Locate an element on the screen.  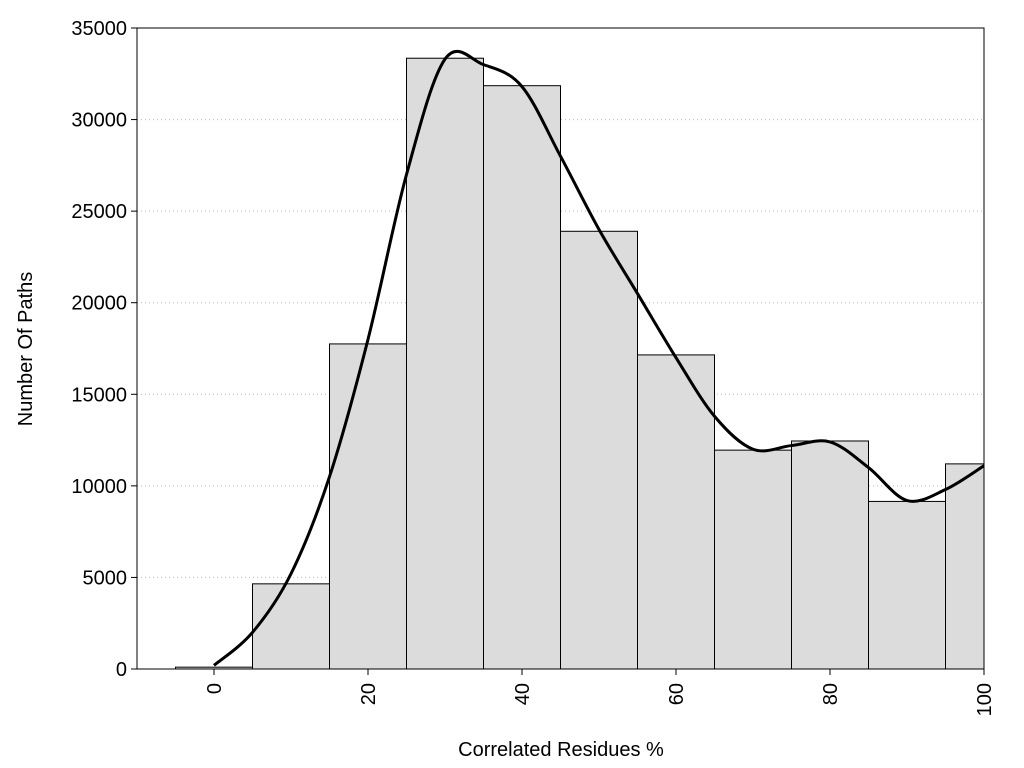
y-tick-label: 0 is located at coordinates (121, 670).